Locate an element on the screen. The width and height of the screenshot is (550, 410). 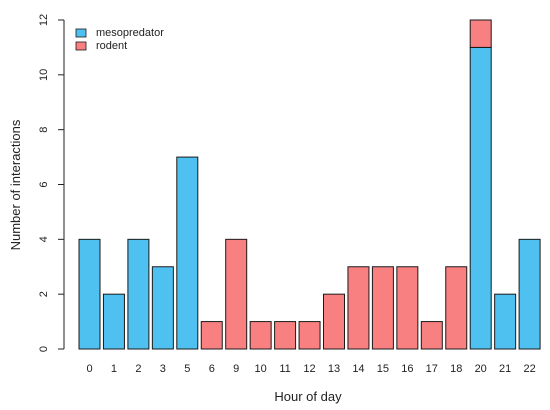
x-tick-label: 3 is located at coordinates (163, 369).